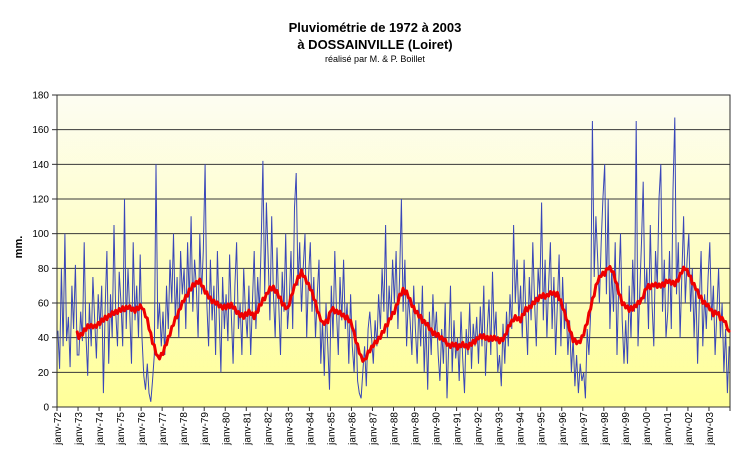 The width and height of the screenshot is (750, 467). I want to click on x-tick-label: janv-79, so click(205, 429).